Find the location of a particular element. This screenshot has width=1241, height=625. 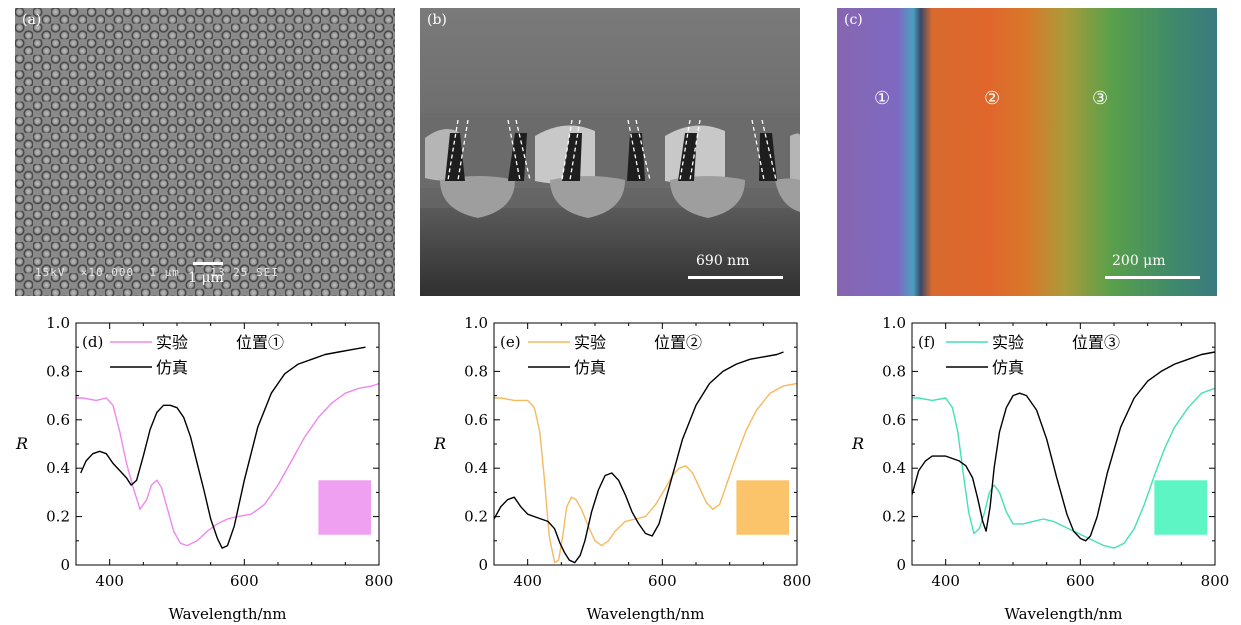

panel-label: (f) is located at coordinates (926, 342).